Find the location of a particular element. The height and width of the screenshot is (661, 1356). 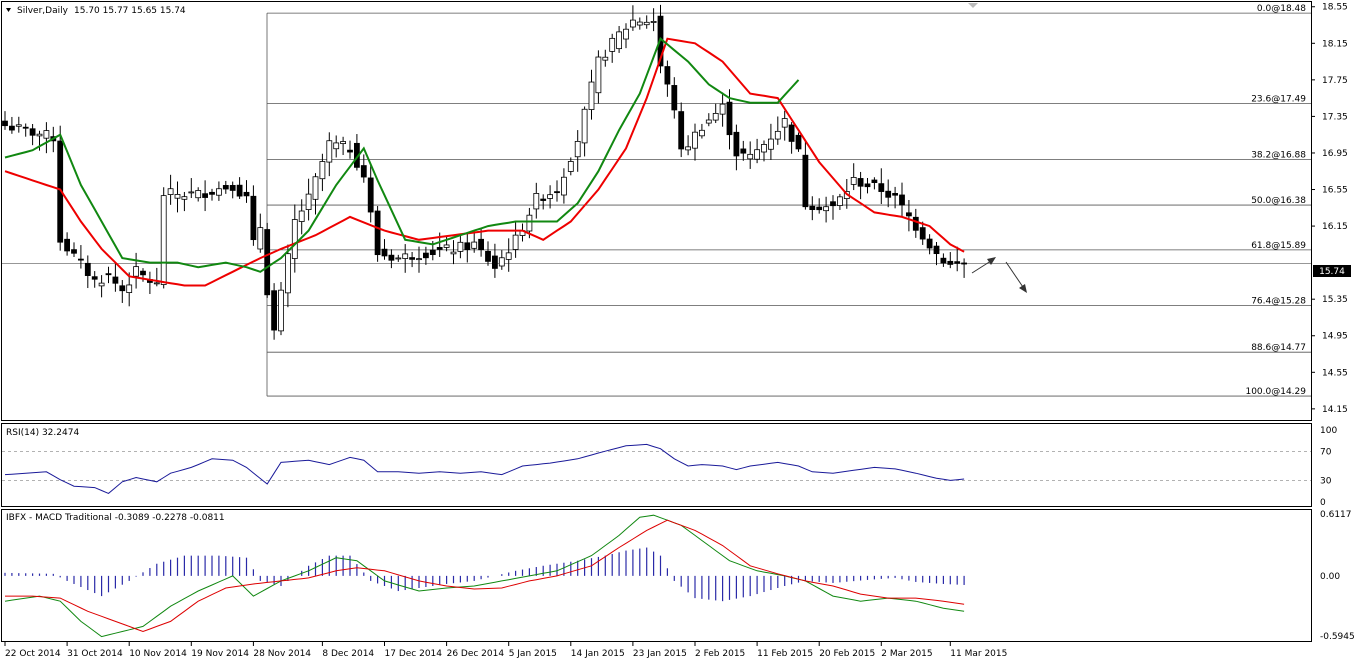

price-tick-label: 18.15 is located at coordinates (1335, 44).